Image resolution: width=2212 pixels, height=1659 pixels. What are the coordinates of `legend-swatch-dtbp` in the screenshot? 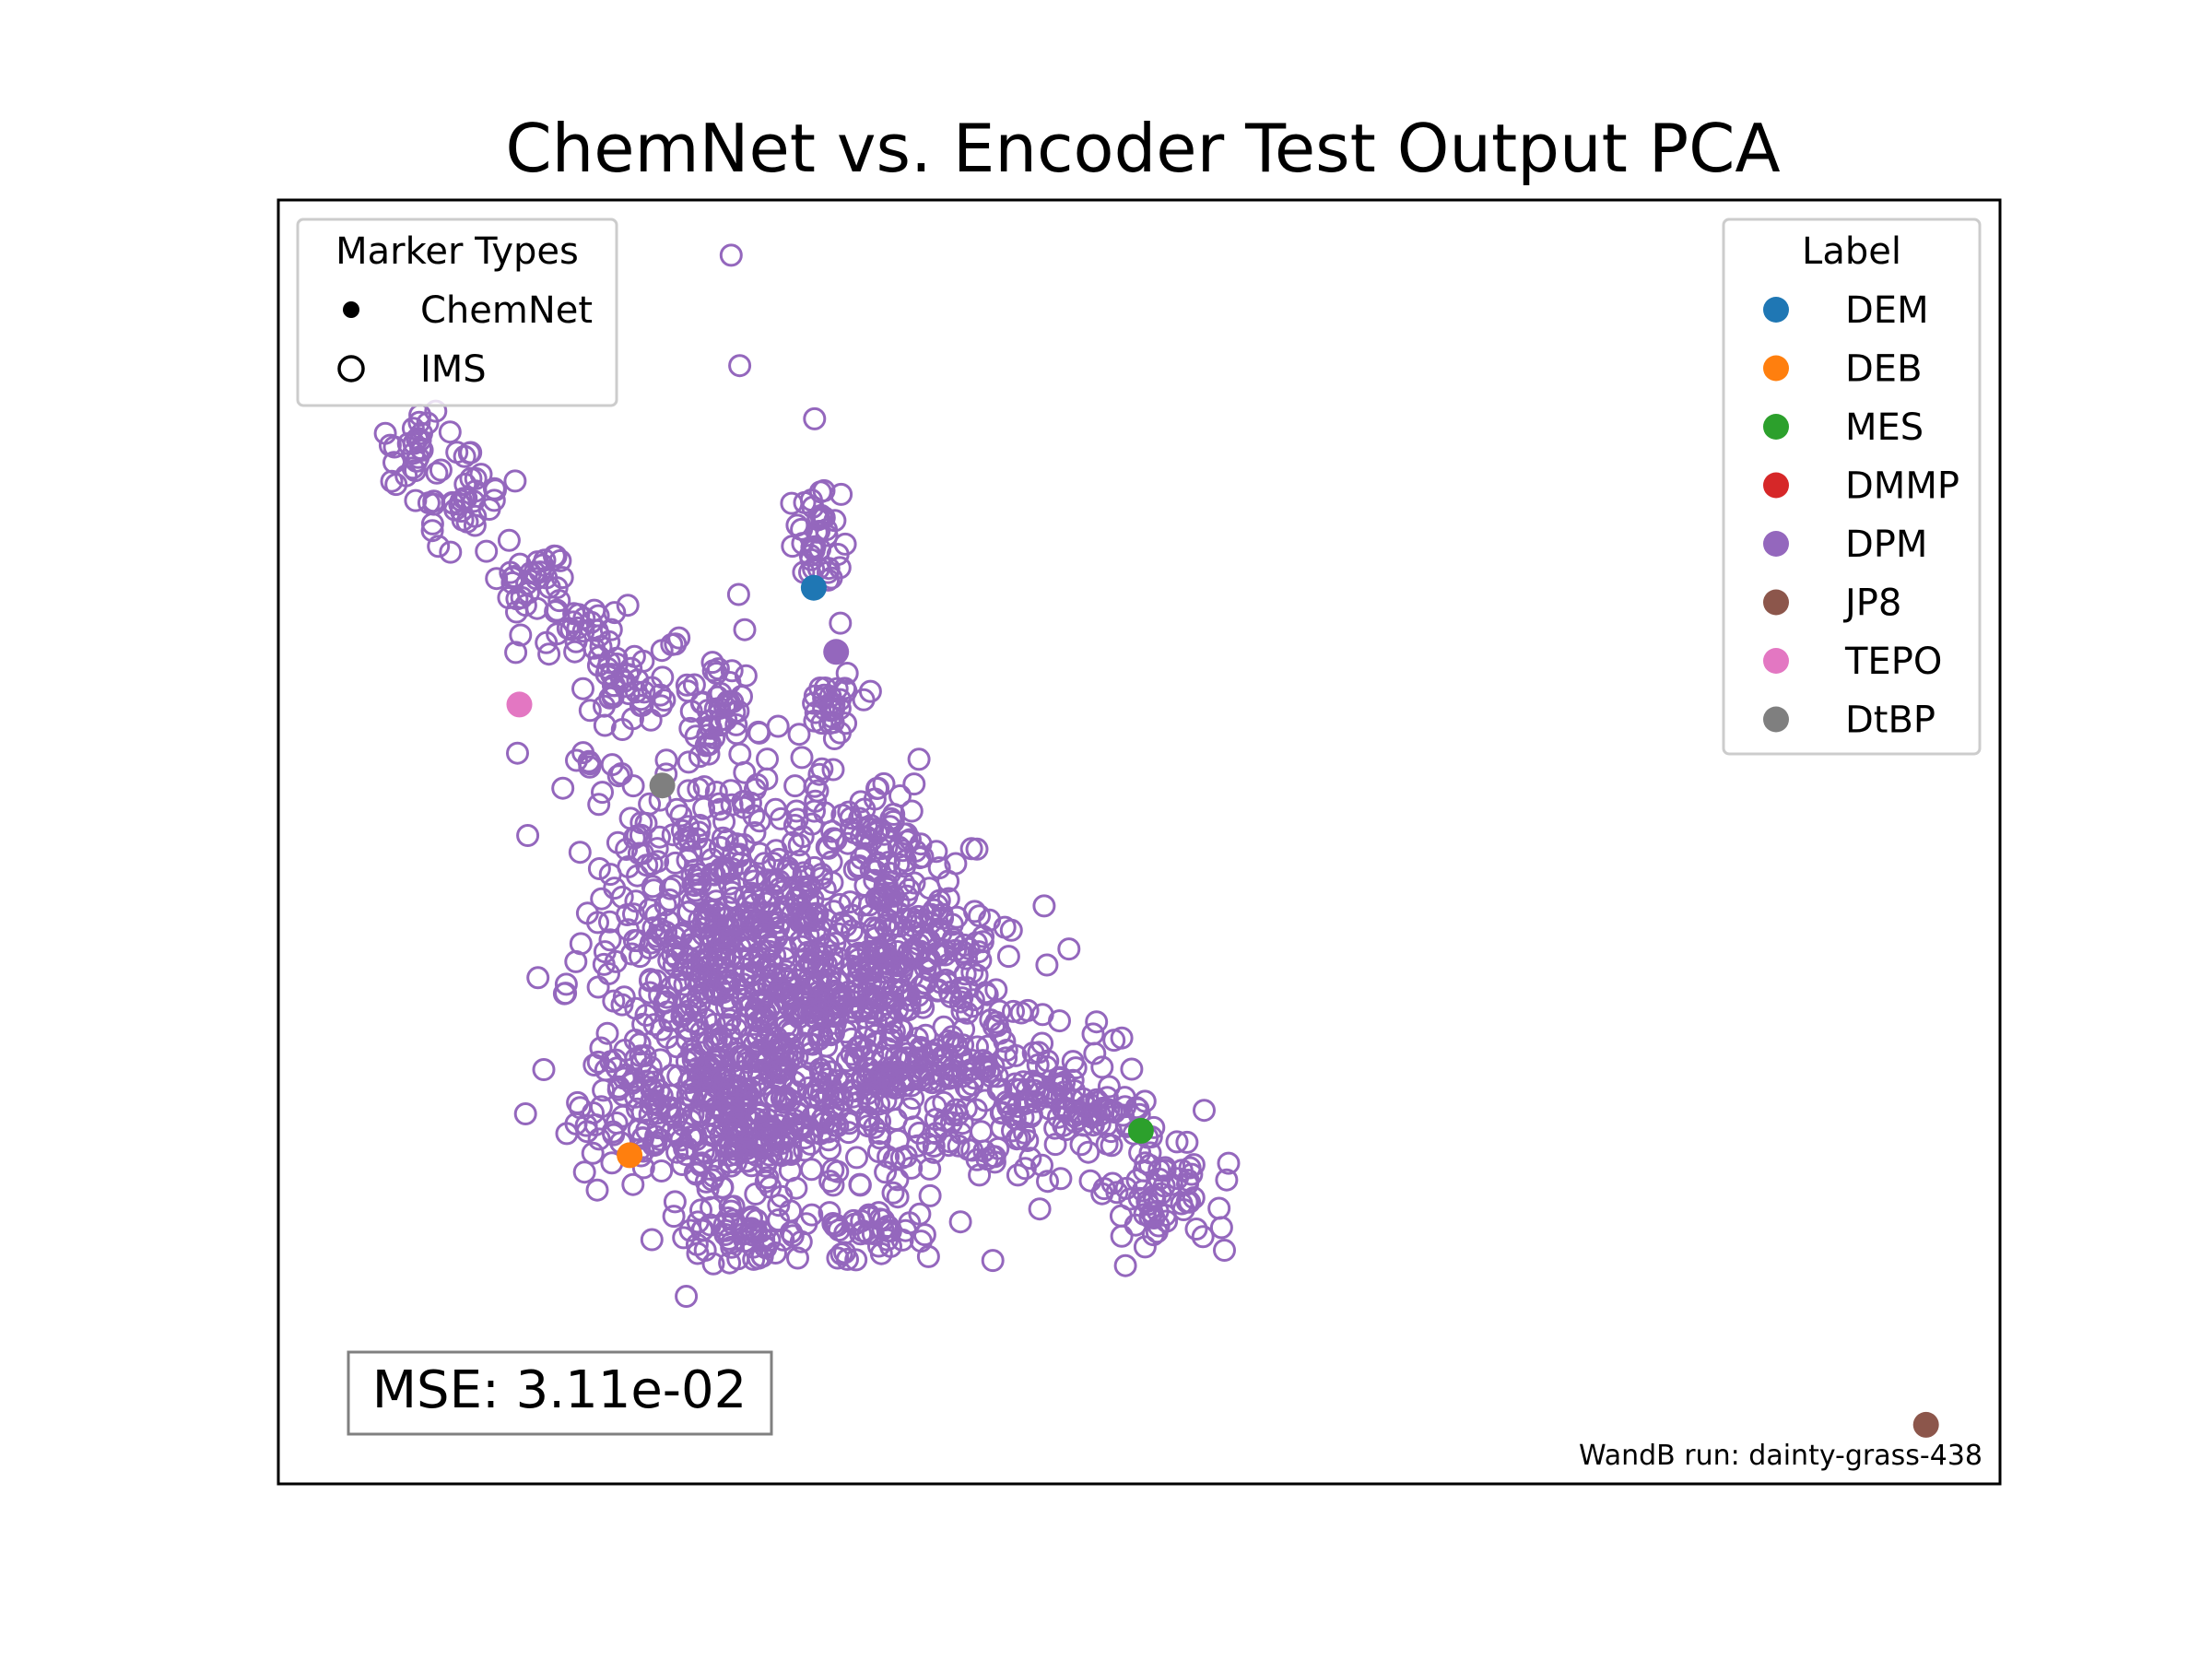 It's located at (1776, 719).